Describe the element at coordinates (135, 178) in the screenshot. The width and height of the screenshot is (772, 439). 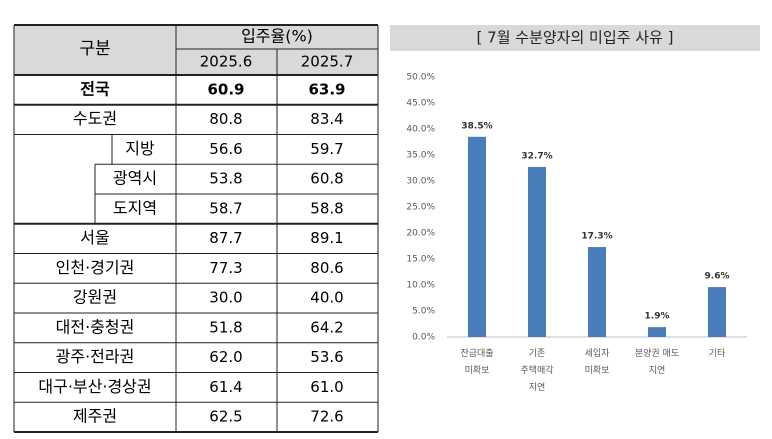
I see `row-label: 광역시` at that location.